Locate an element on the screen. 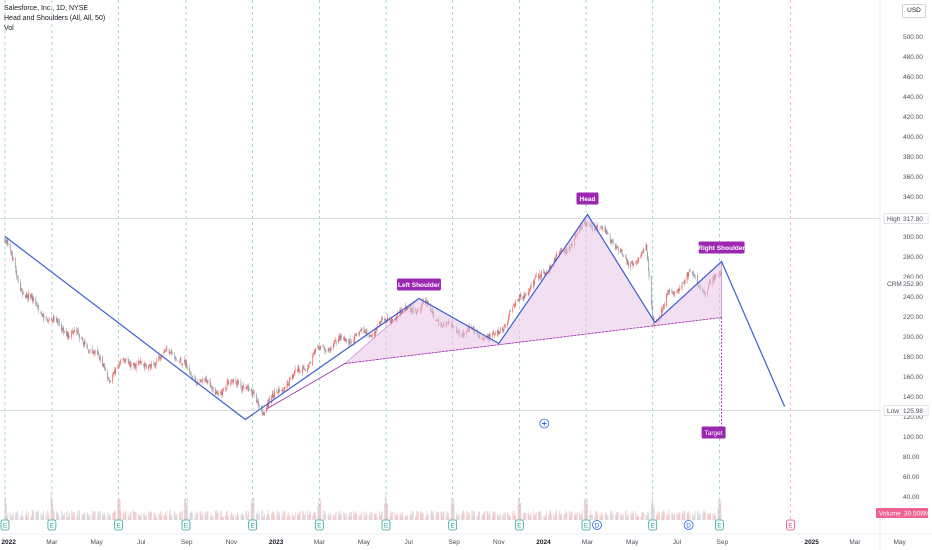  pattern-label-left-shoulder: Left Shoulder is located at coordinates (418, 284).